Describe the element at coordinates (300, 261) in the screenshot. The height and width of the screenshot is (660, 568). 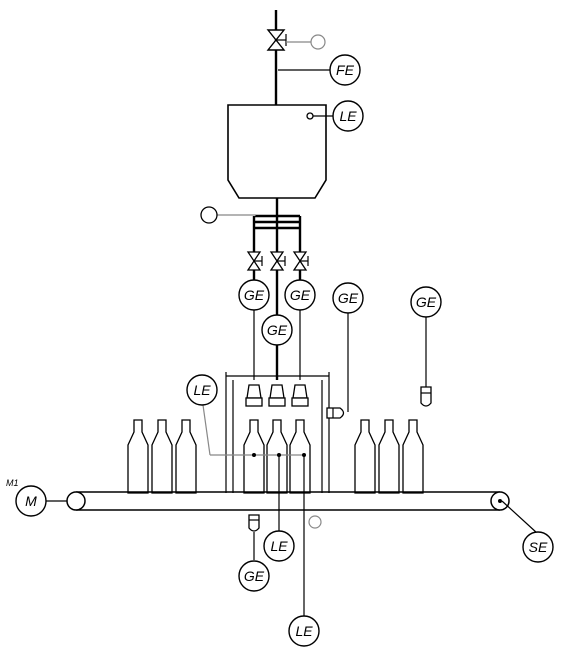
I see `dosing-valve-right` at that location.